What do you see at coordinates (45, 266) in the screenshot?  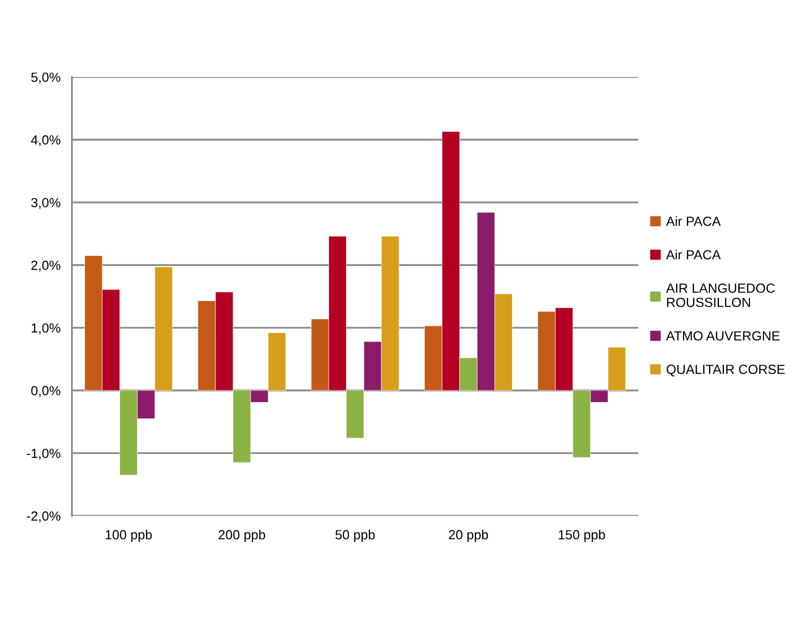 I see `y-tick-label: 2,0%` at bounding box center [45, 266].